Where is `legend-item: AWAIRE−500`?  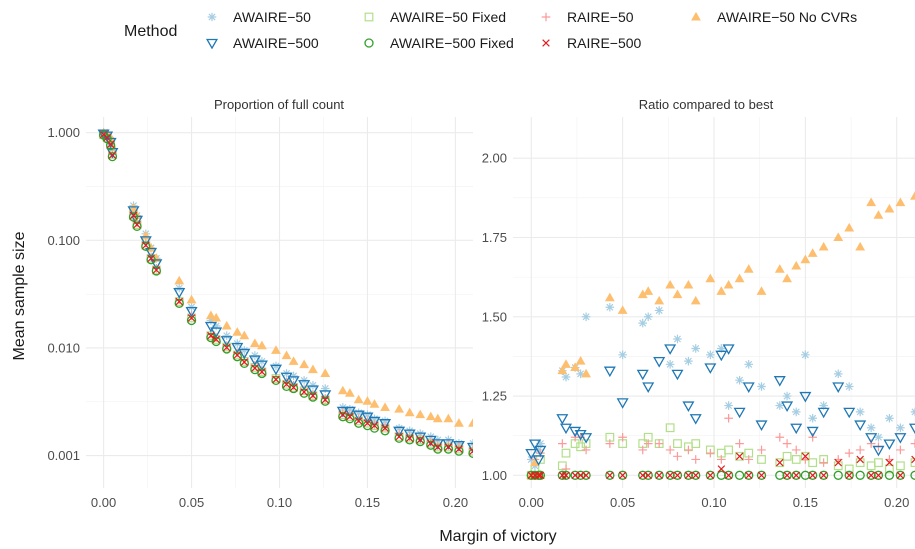 legend-item: AWAIRE−500 is located at coordinates (262, 43).